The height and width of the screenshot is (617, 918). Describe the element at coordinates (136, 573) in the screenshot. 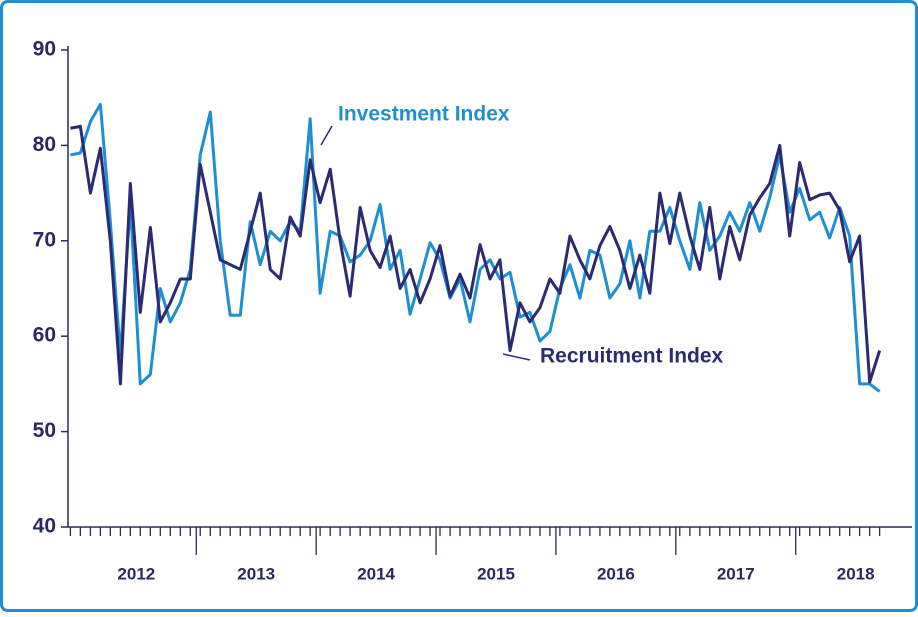

I see `x-tick-label: 2012` at that location.